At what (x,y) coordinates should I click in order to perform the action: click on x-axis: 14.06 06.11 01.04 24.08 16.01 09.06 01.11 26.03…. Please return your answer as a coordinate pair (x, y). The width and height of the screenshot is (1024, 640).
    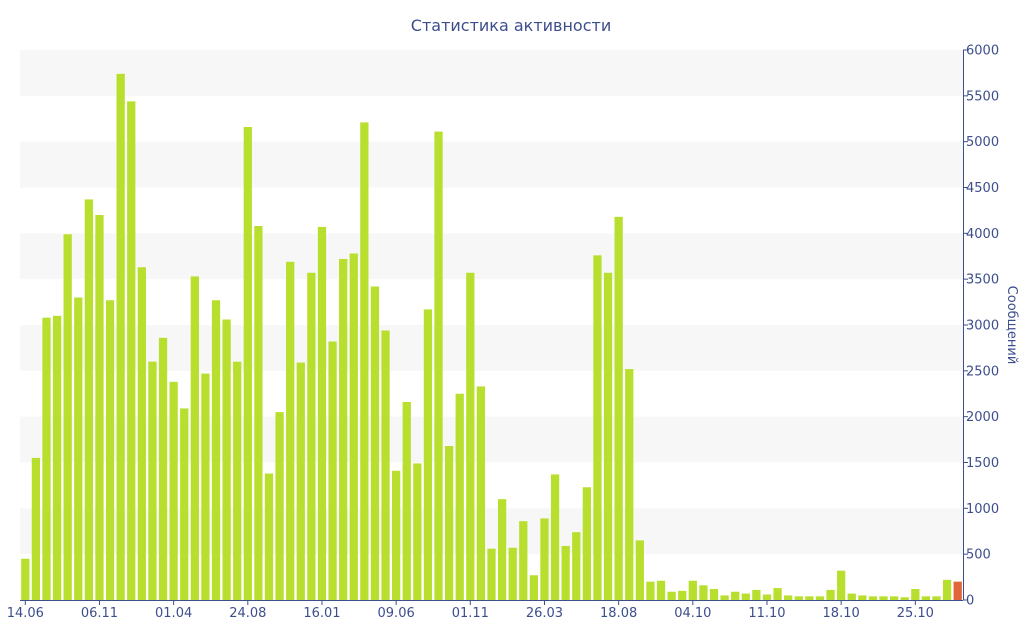
    Looking at the image, I should click on (485, 610).